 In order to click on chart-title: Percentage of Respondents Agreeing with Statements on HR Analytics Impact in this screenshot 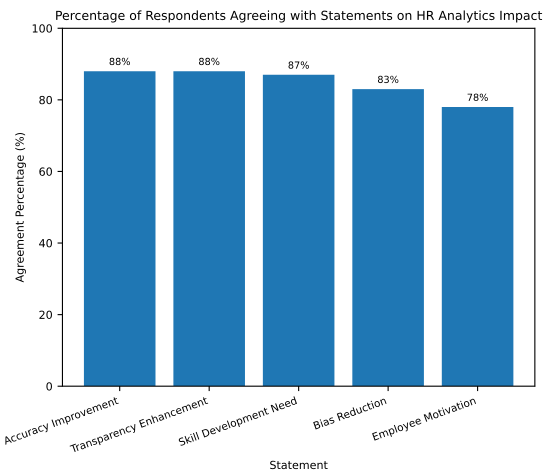, I will do `click(299, 16)`.